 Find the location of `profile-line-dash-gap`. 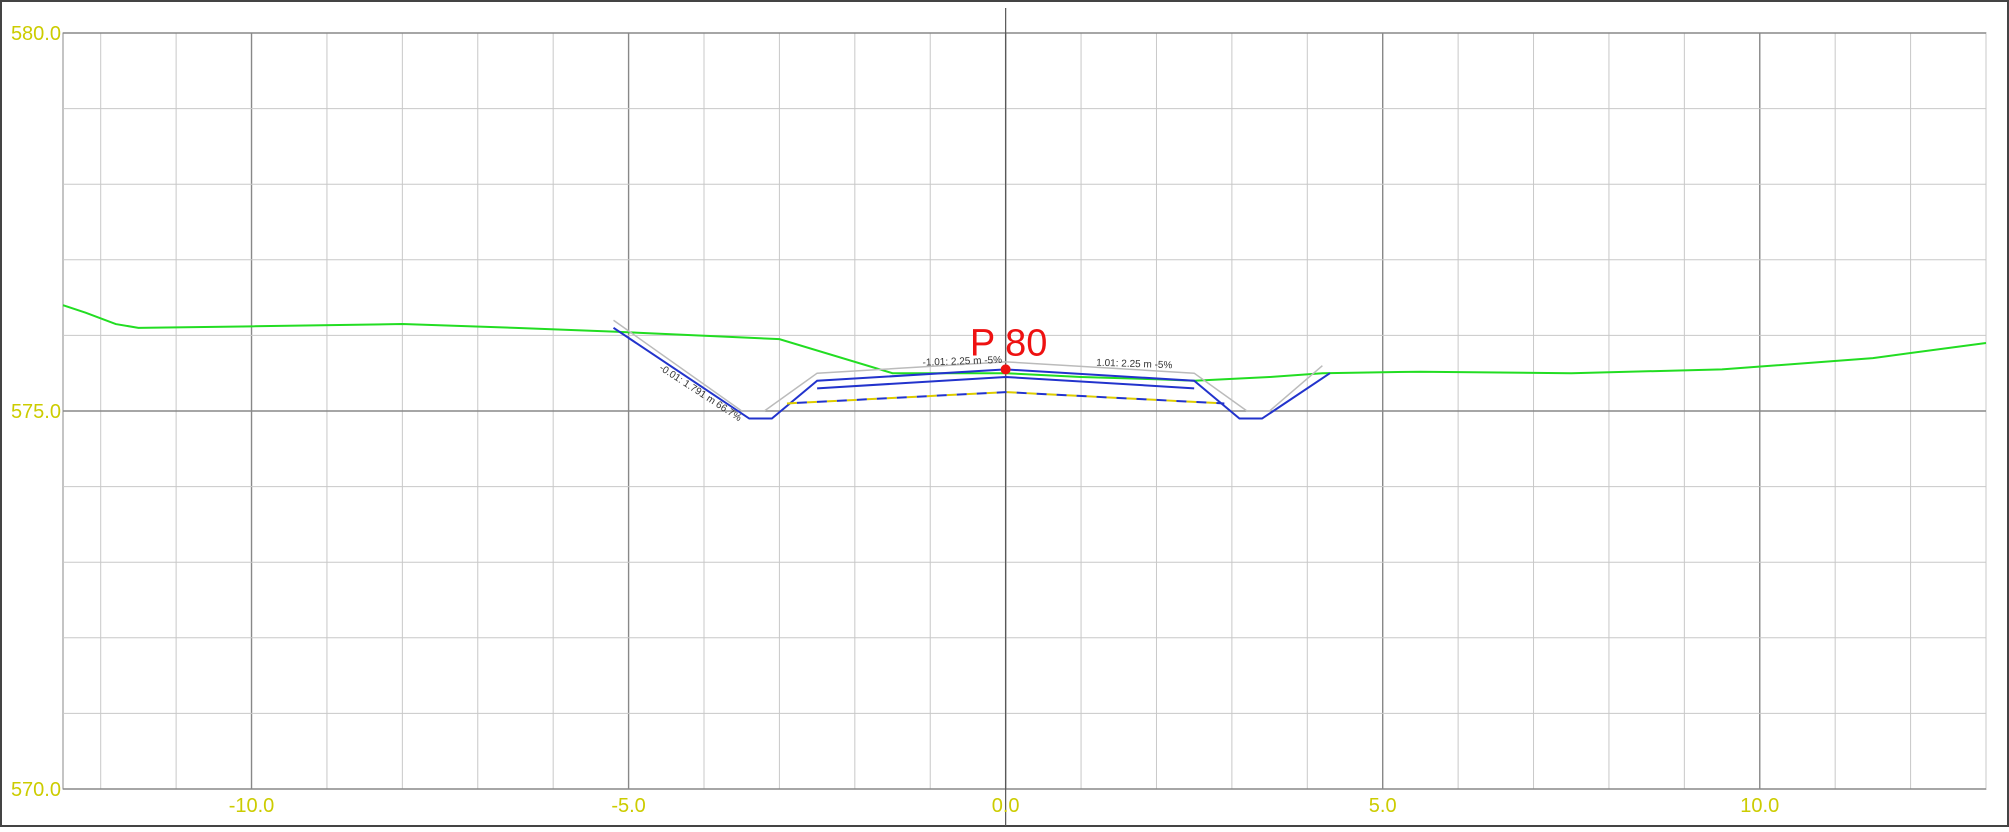

profile-line-dash-gap is located at coordinates (1005, 398).